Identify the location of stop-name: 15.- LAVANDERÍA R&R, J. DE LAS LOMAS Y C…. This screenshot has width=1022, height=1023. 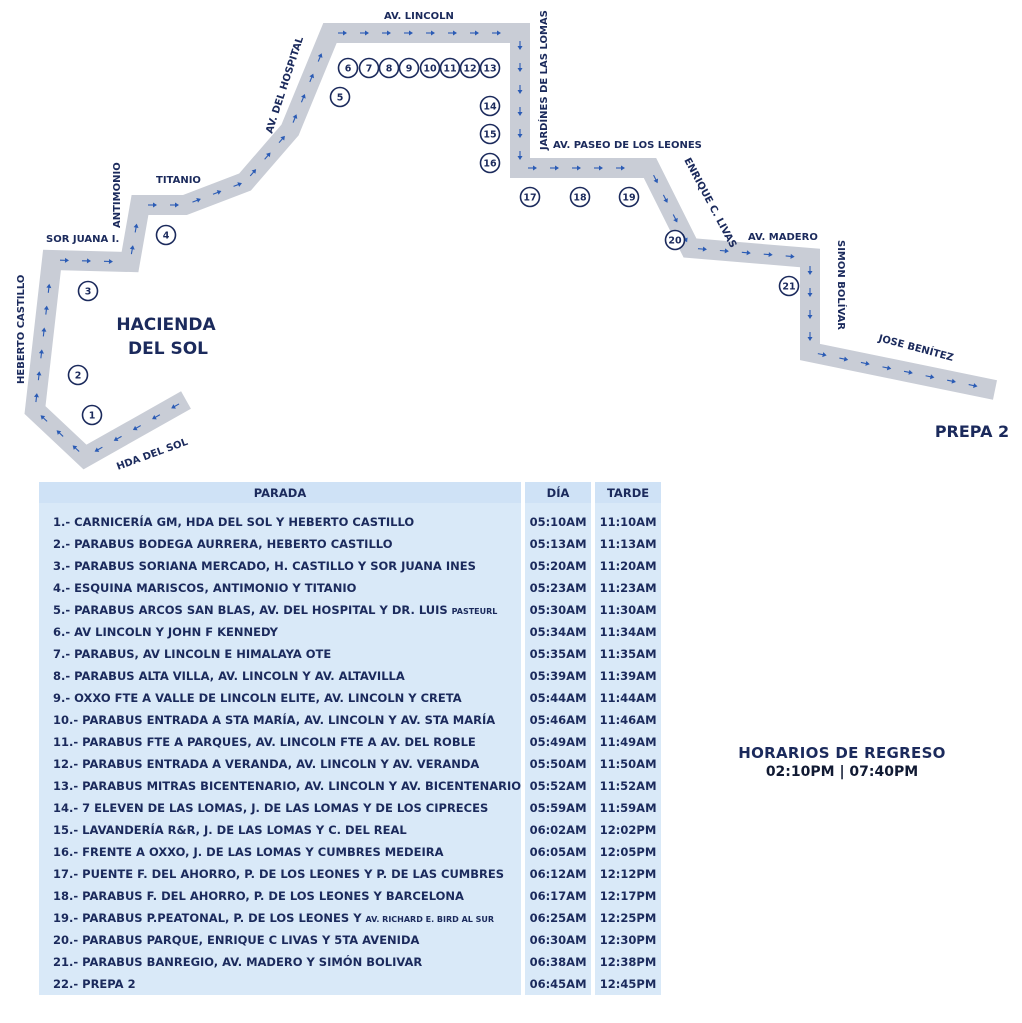
(230, 830).